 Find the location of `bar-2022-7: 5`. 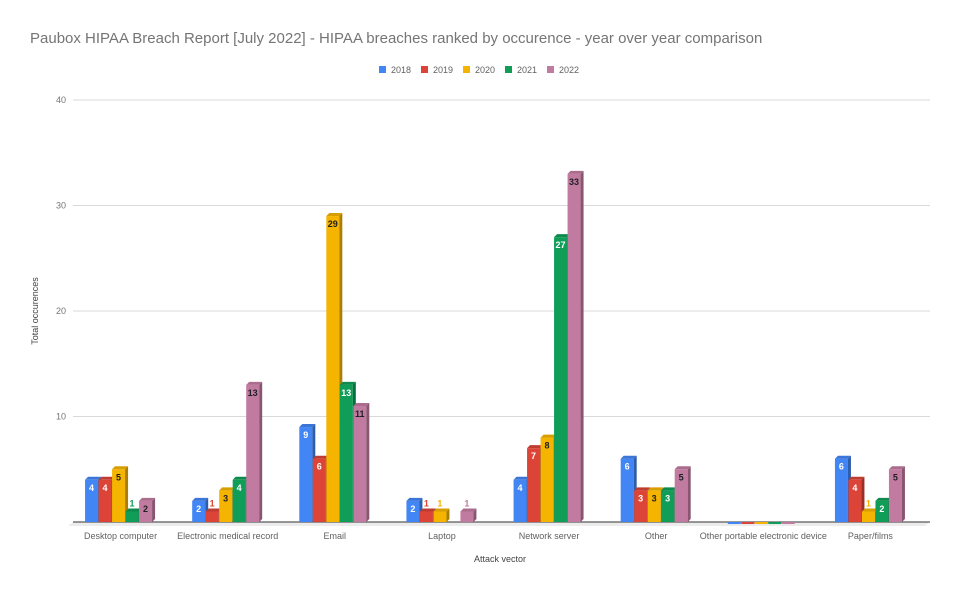

bar-2022-7: 5 is located at coordinates (896, 494).